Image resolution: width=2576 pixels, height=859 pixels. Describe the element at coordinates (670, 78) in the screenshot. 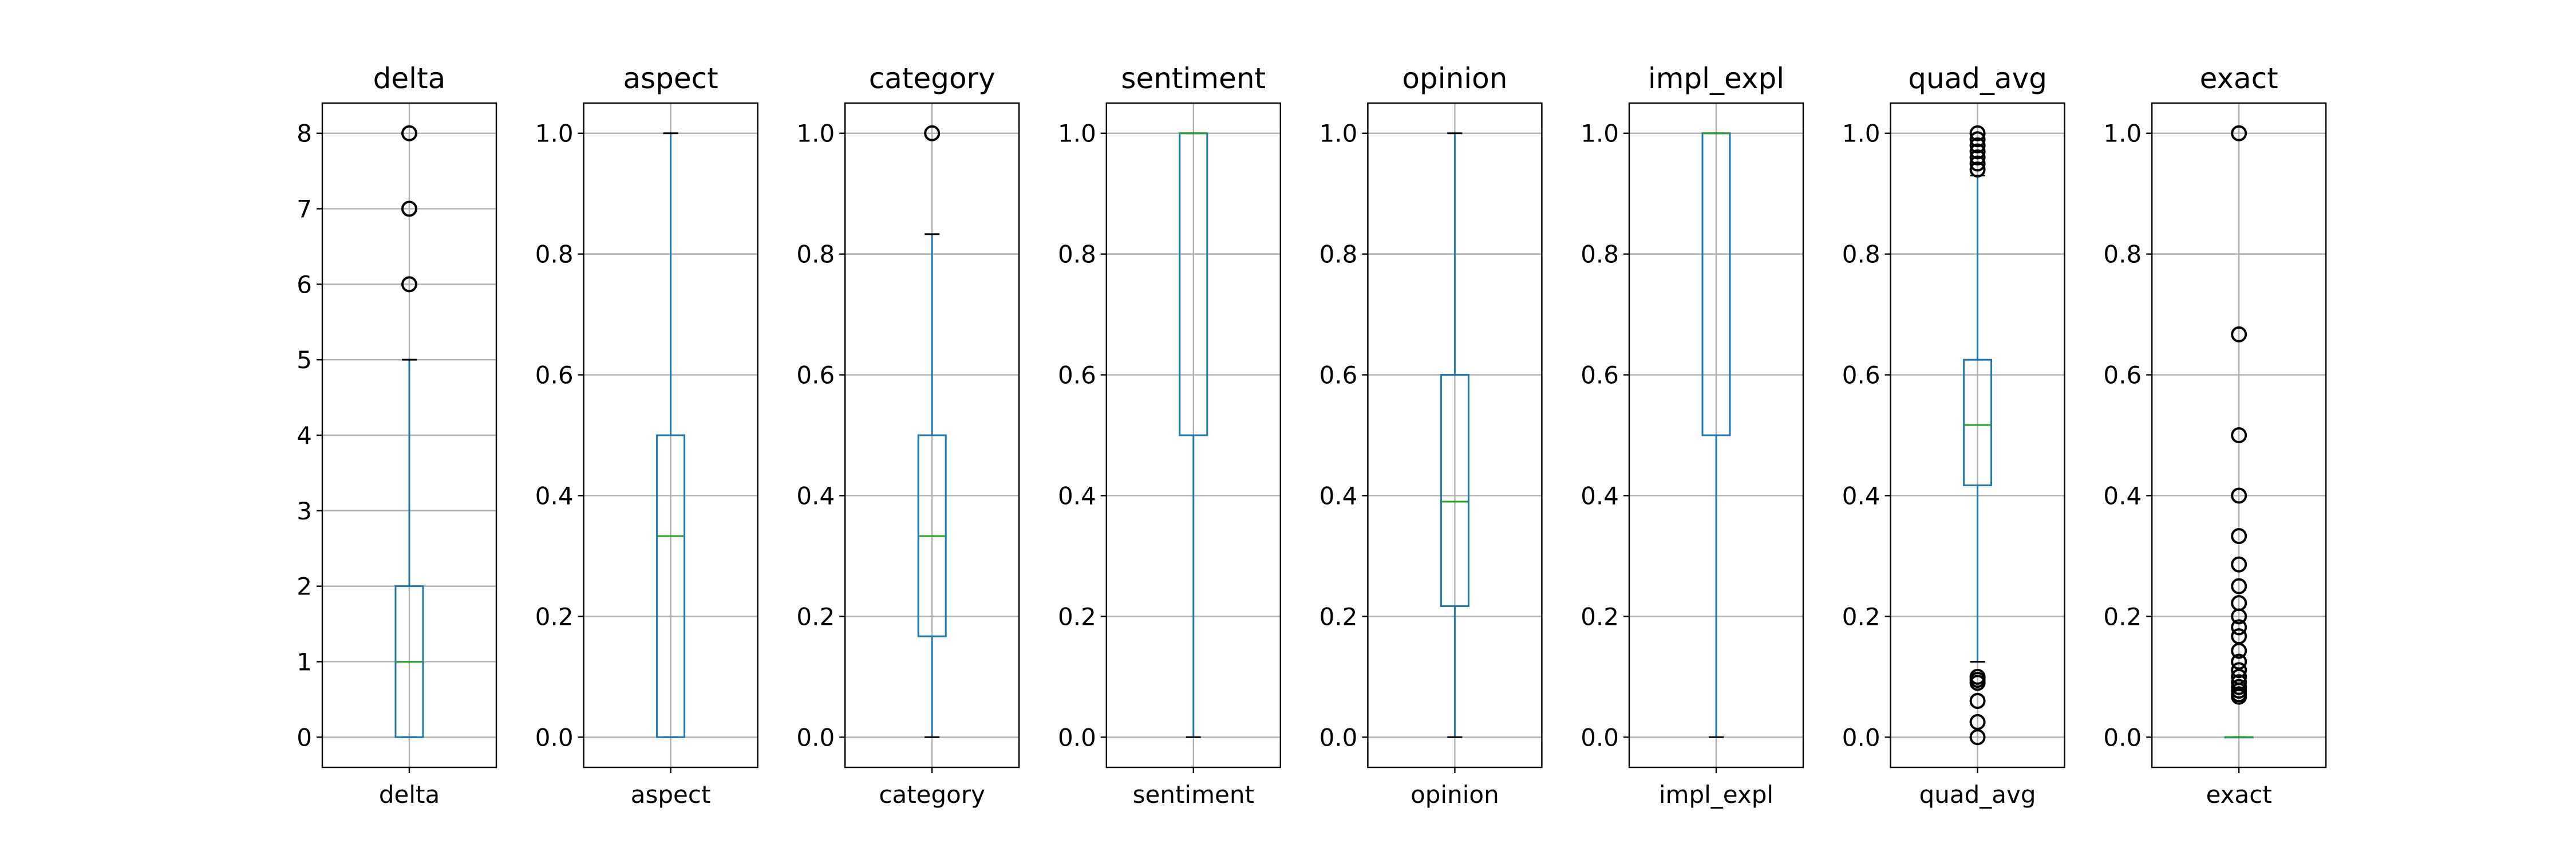

I see `panel-title: aspect` at that location.